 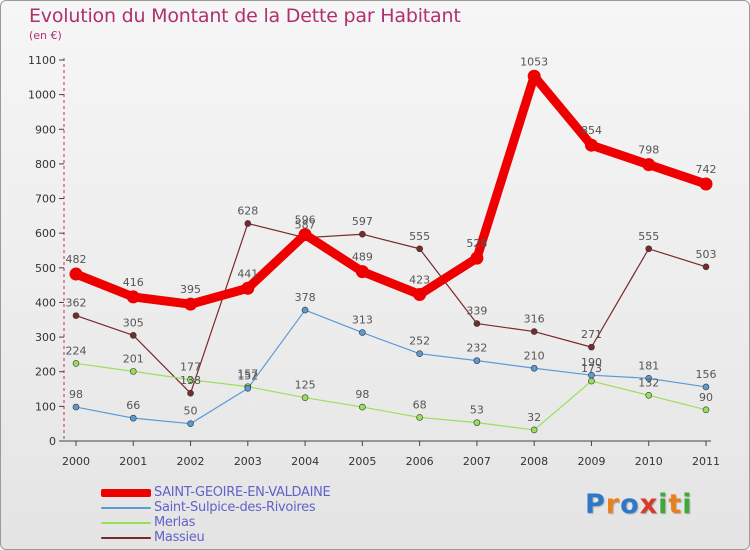 What do you see at coordinates (76, 259) in the screenshot?
I see `data-label: 482` at bounding box center [76, 259].